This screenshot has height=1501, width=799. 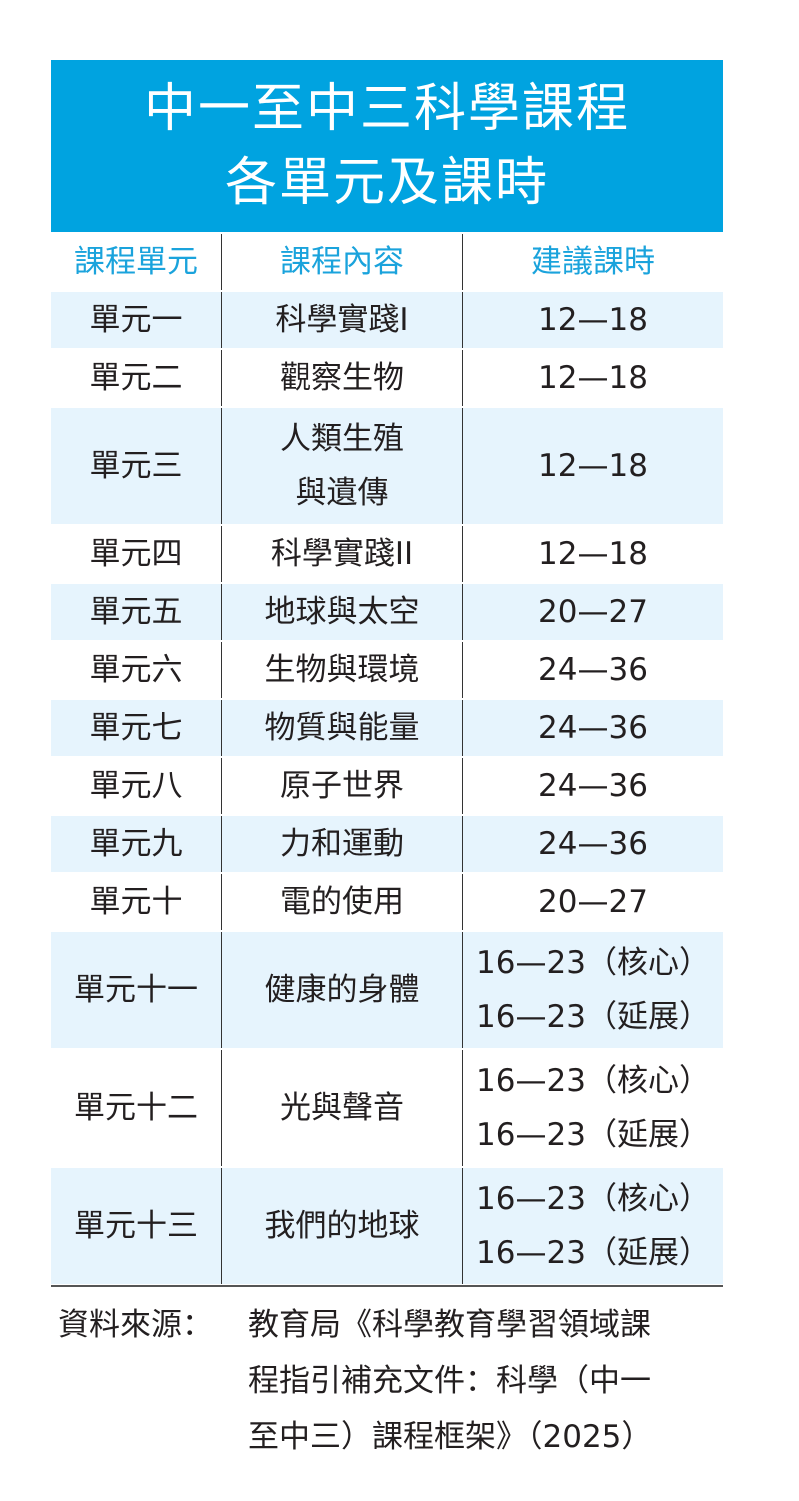 I want to click on content-cell-line: 健康的身體, so click(x=342, y=990).